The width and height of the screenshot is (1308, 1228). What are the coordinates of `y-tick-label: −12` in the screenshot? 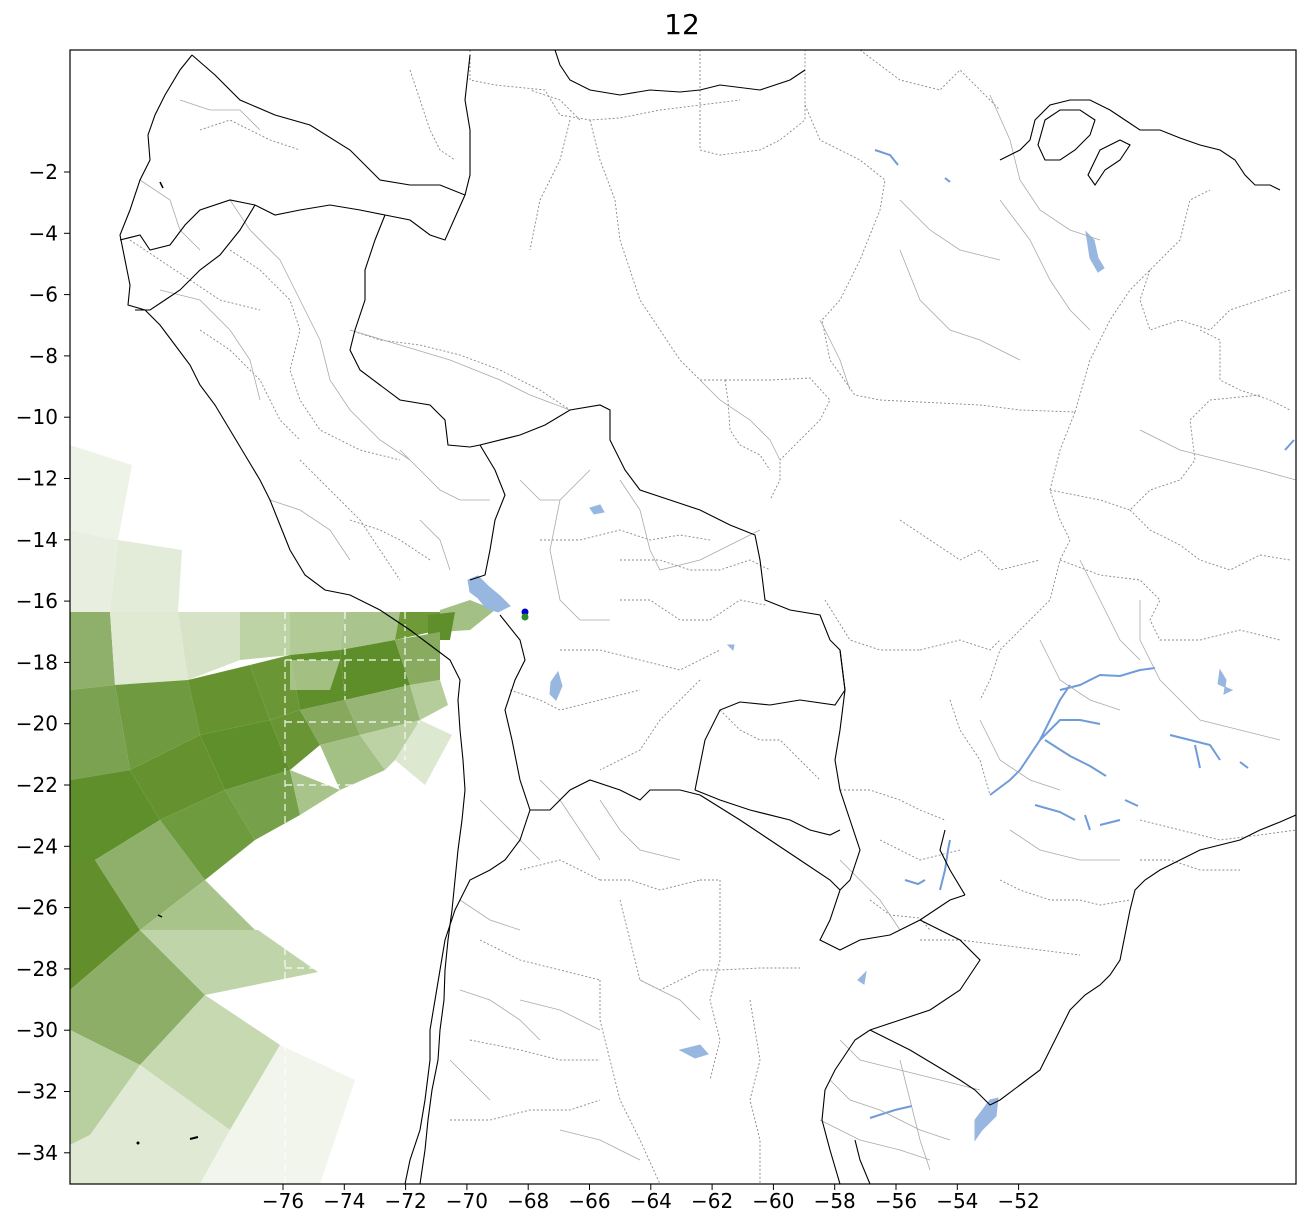 It's located at (37, 479).